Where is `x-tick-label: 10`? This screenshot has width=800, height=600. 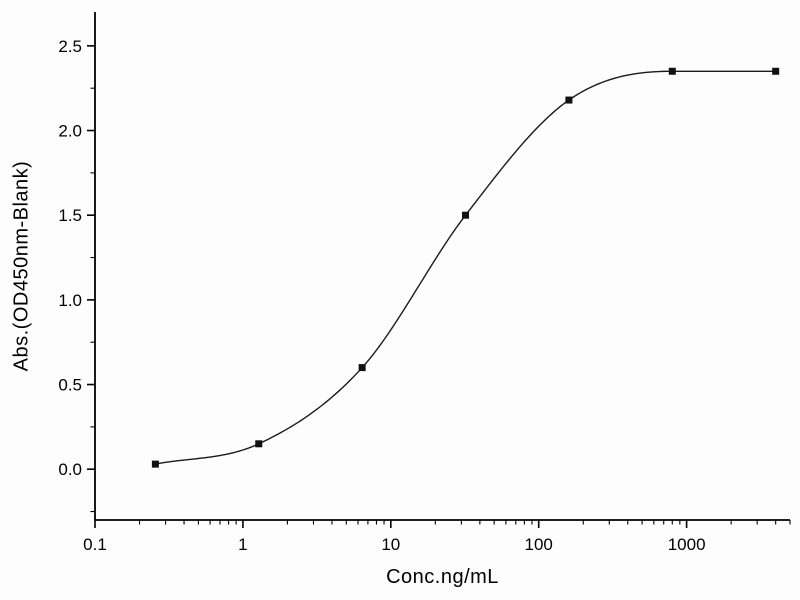
x-tick-label: 10 is located at coordinates (390, 544).